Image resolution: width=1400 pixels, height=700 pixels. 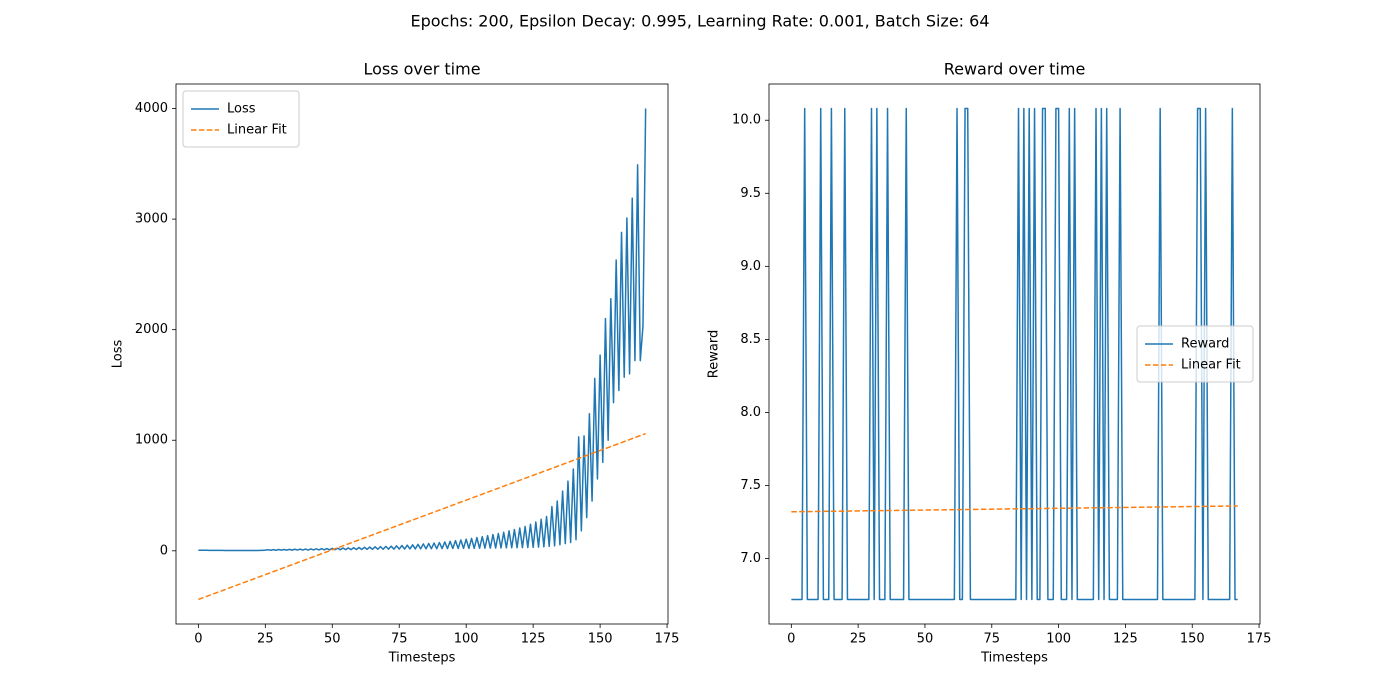 I want to click on y-tick-label: 7.0, so click(x=750, y=558).